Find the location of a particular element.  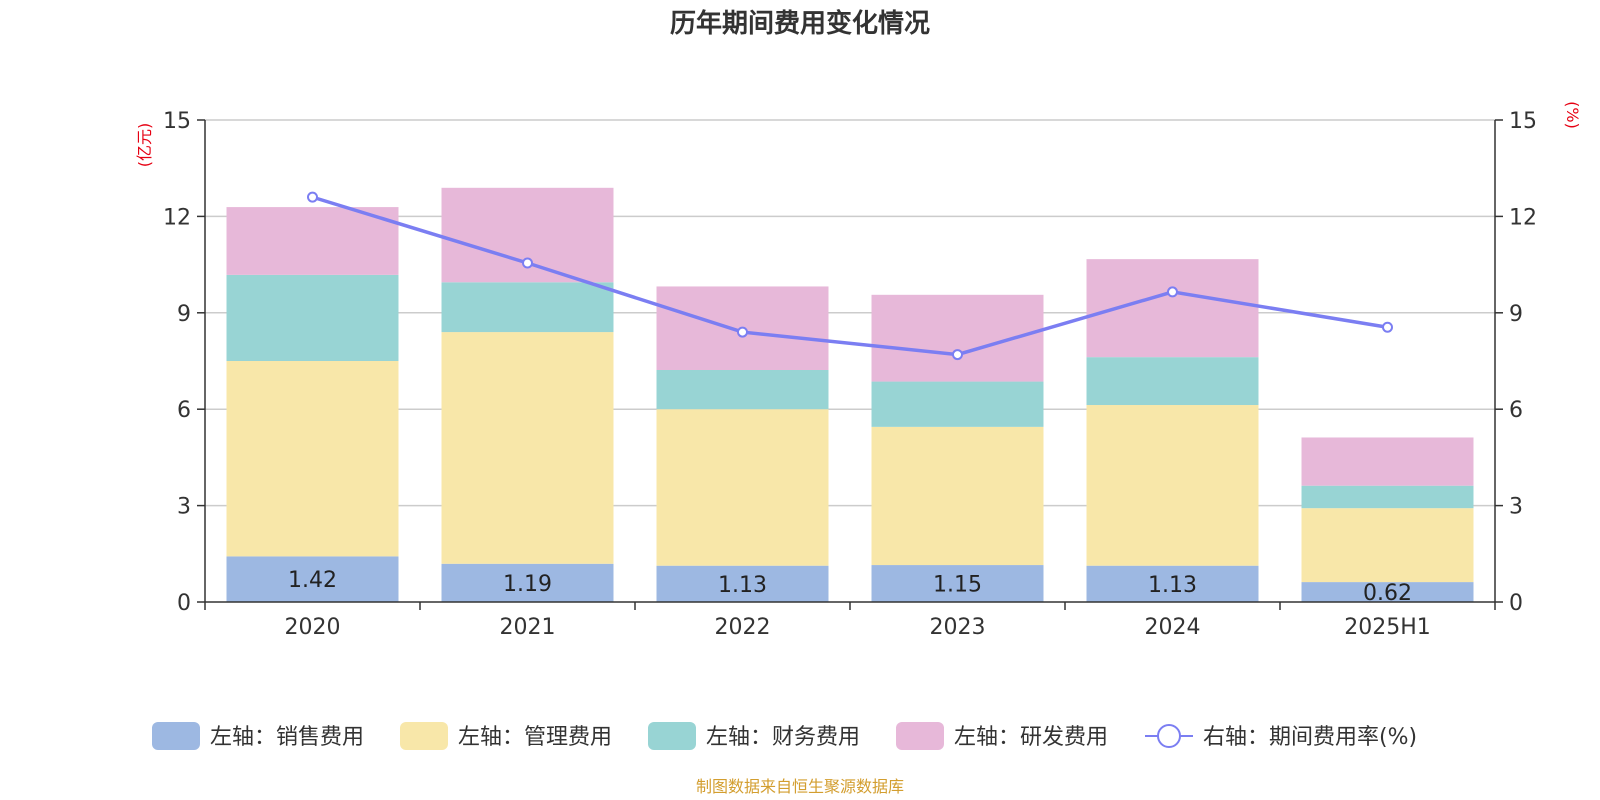

legend-label: 左轴：销售费用 is located at coordinates (287, 737).